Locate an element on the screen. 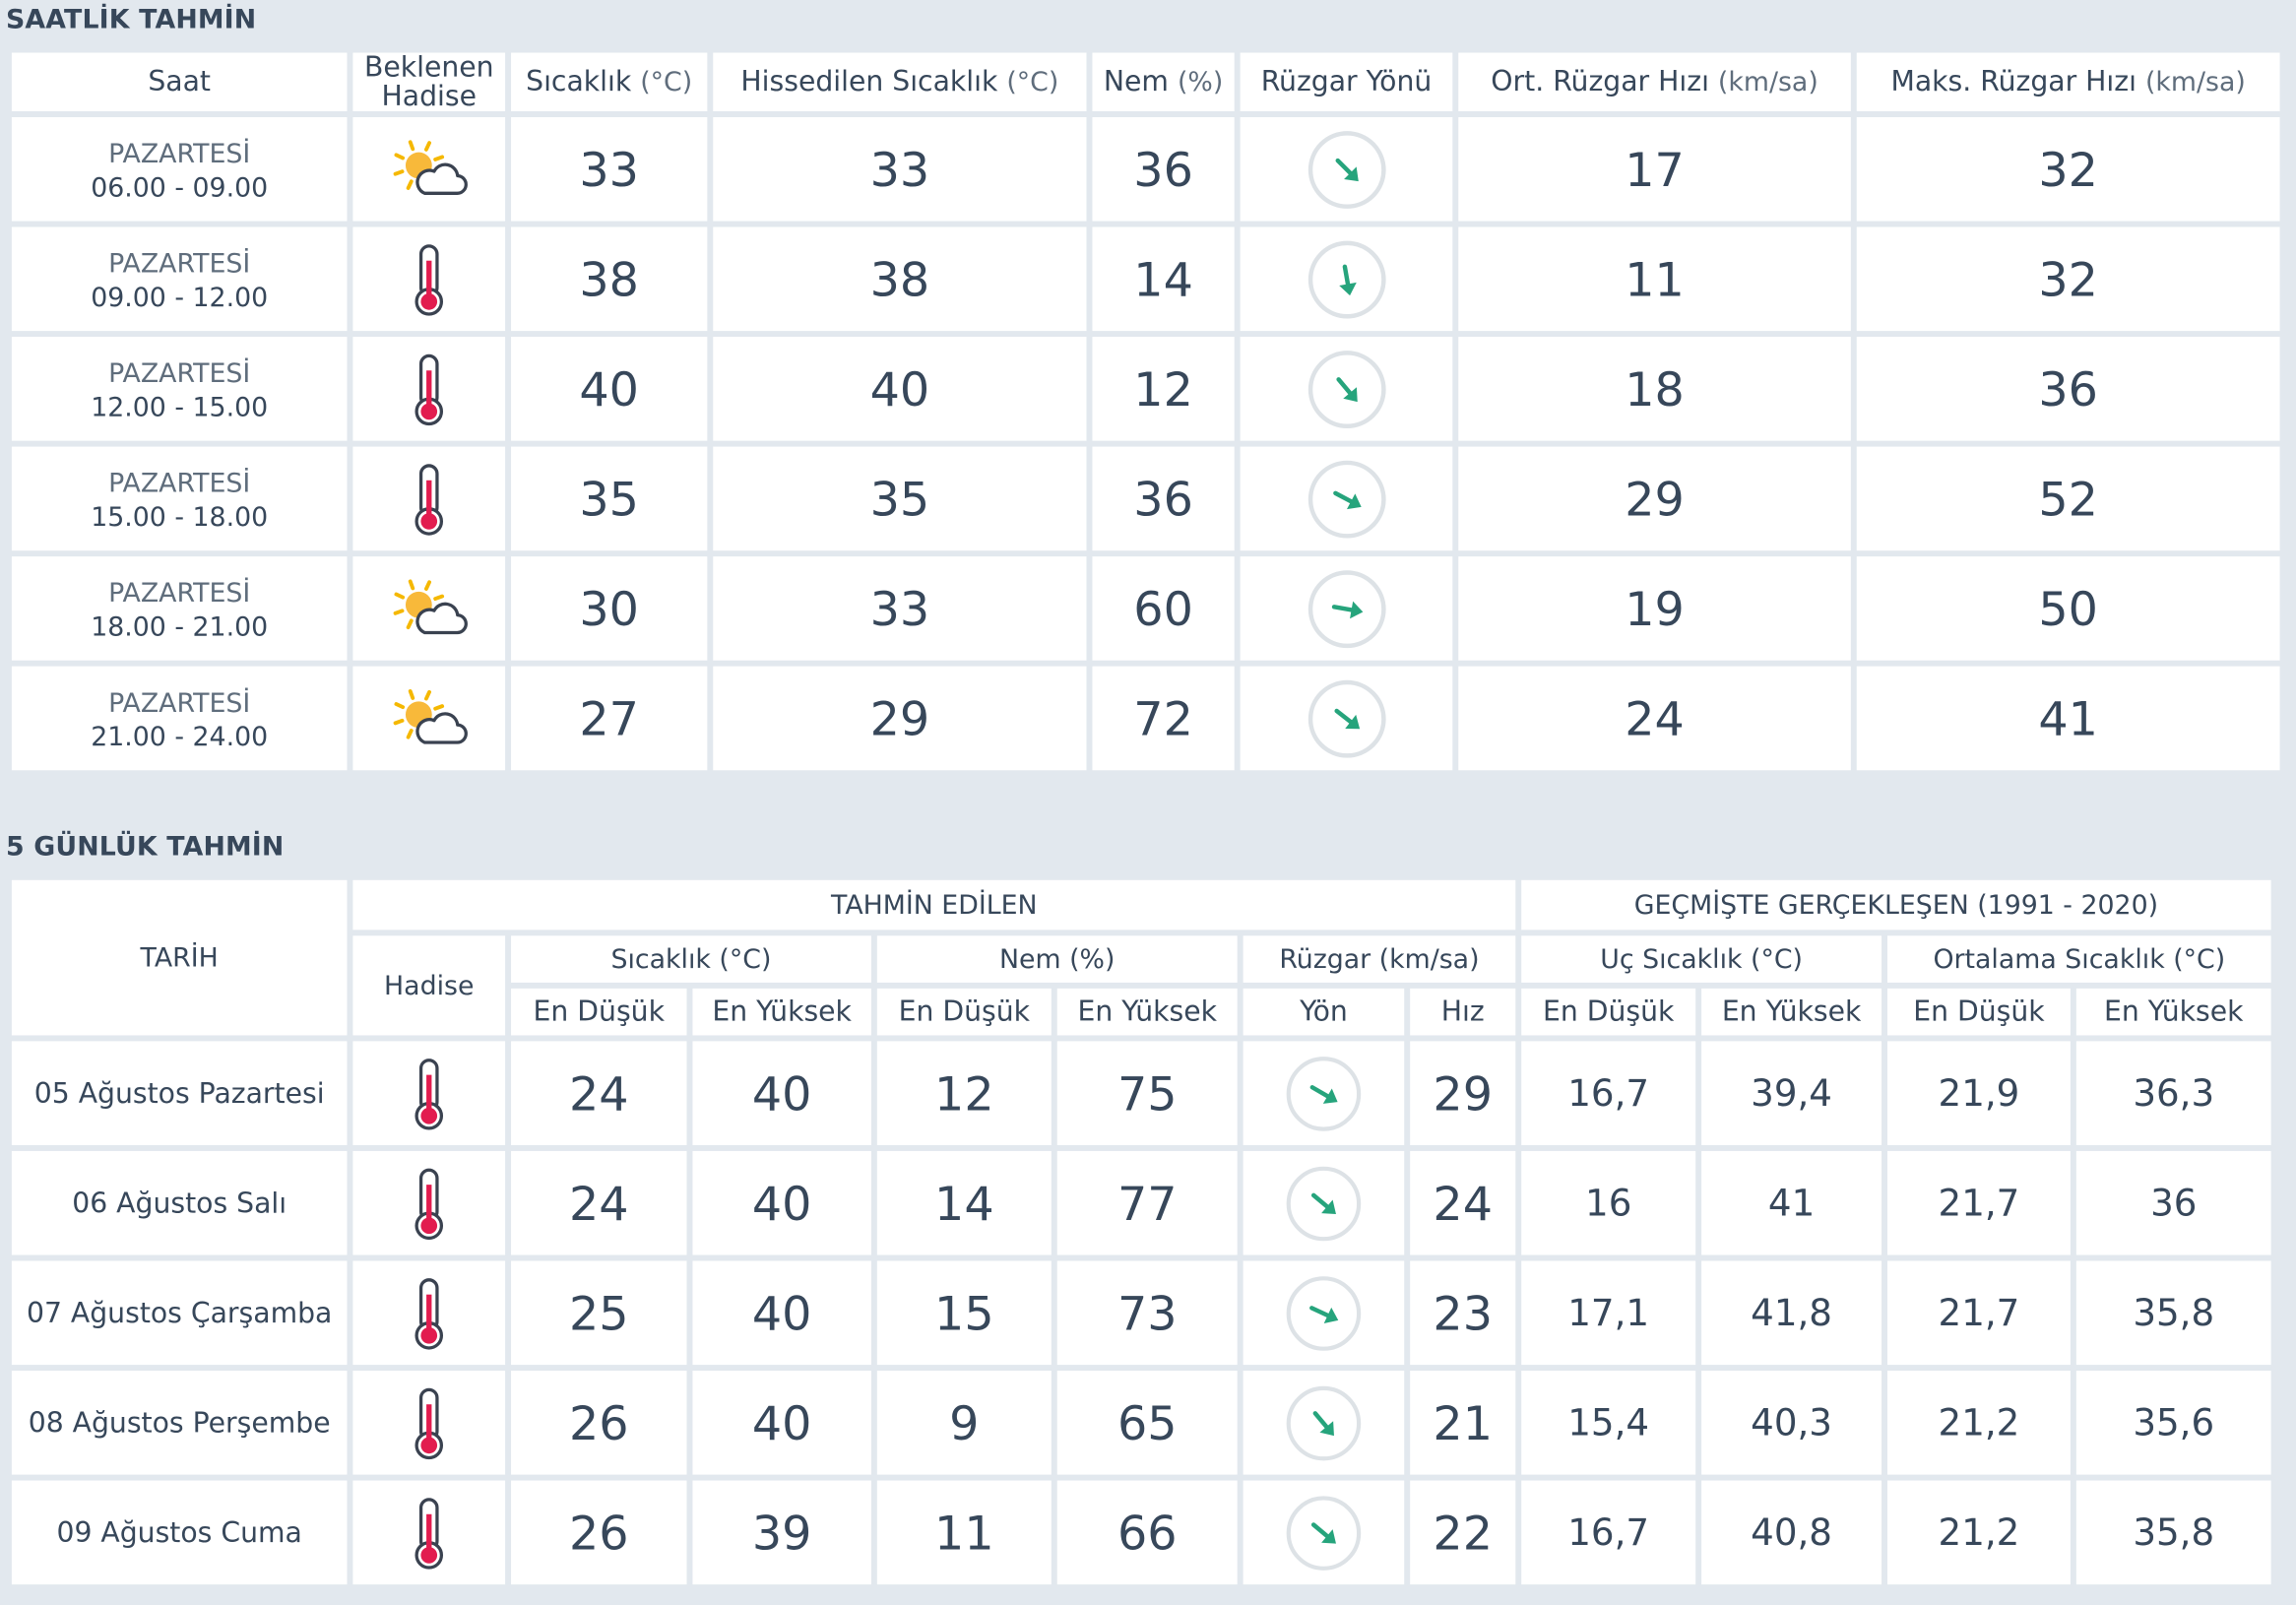 This screenshot has width=2296, height=1605. avg-wind-speed-value: 18 is located at coordinates (1654, 389).